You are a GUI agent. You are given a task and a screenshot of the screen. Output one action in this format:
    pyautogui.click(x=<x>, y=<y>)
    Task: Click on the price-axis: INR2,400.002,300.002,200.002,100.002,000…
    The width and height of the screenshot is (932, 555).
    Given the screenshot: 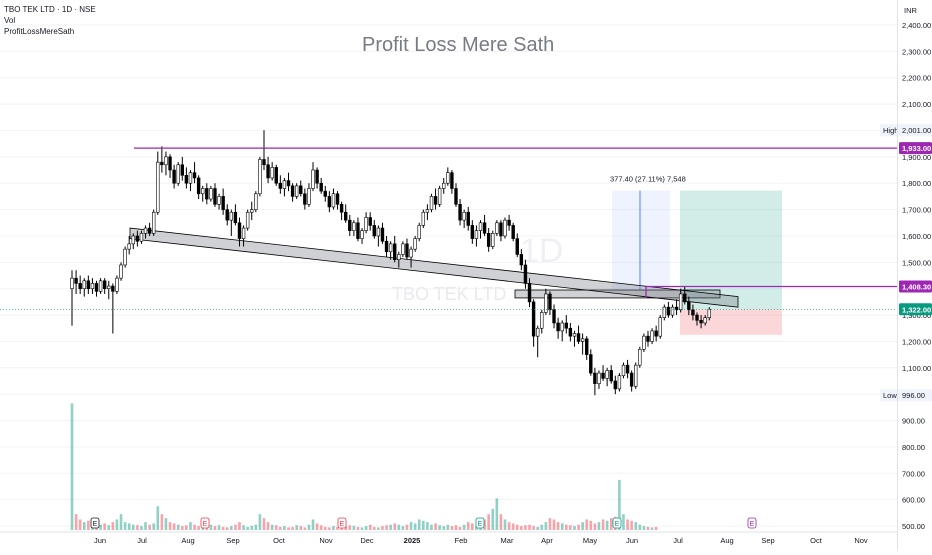 What is the action you would take?
    pyautogui.click(x=906, y=268)
    